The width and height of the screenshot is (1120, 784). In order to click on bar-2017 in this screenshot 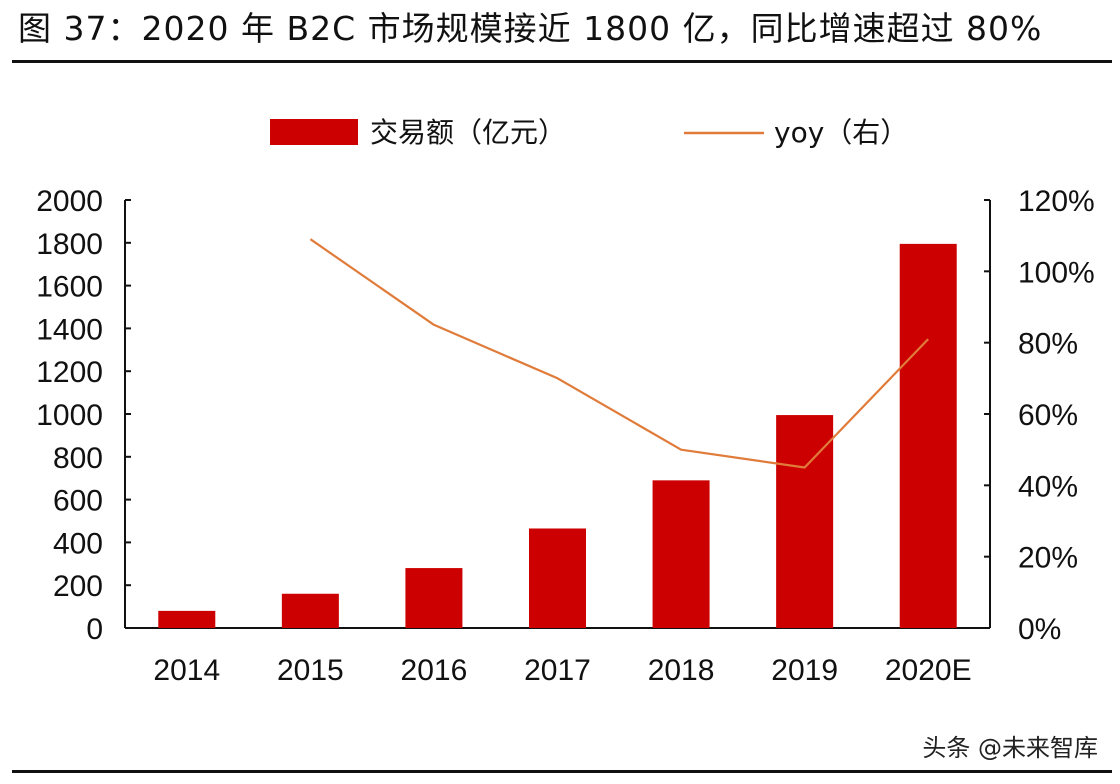, I will do `click(557, 578)`.